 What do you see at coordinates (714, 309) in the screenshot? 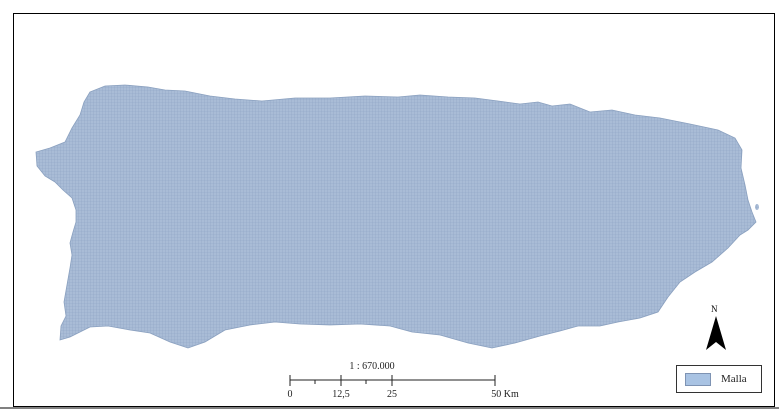
I see `north-label: N` at bounding box center [714, 309].